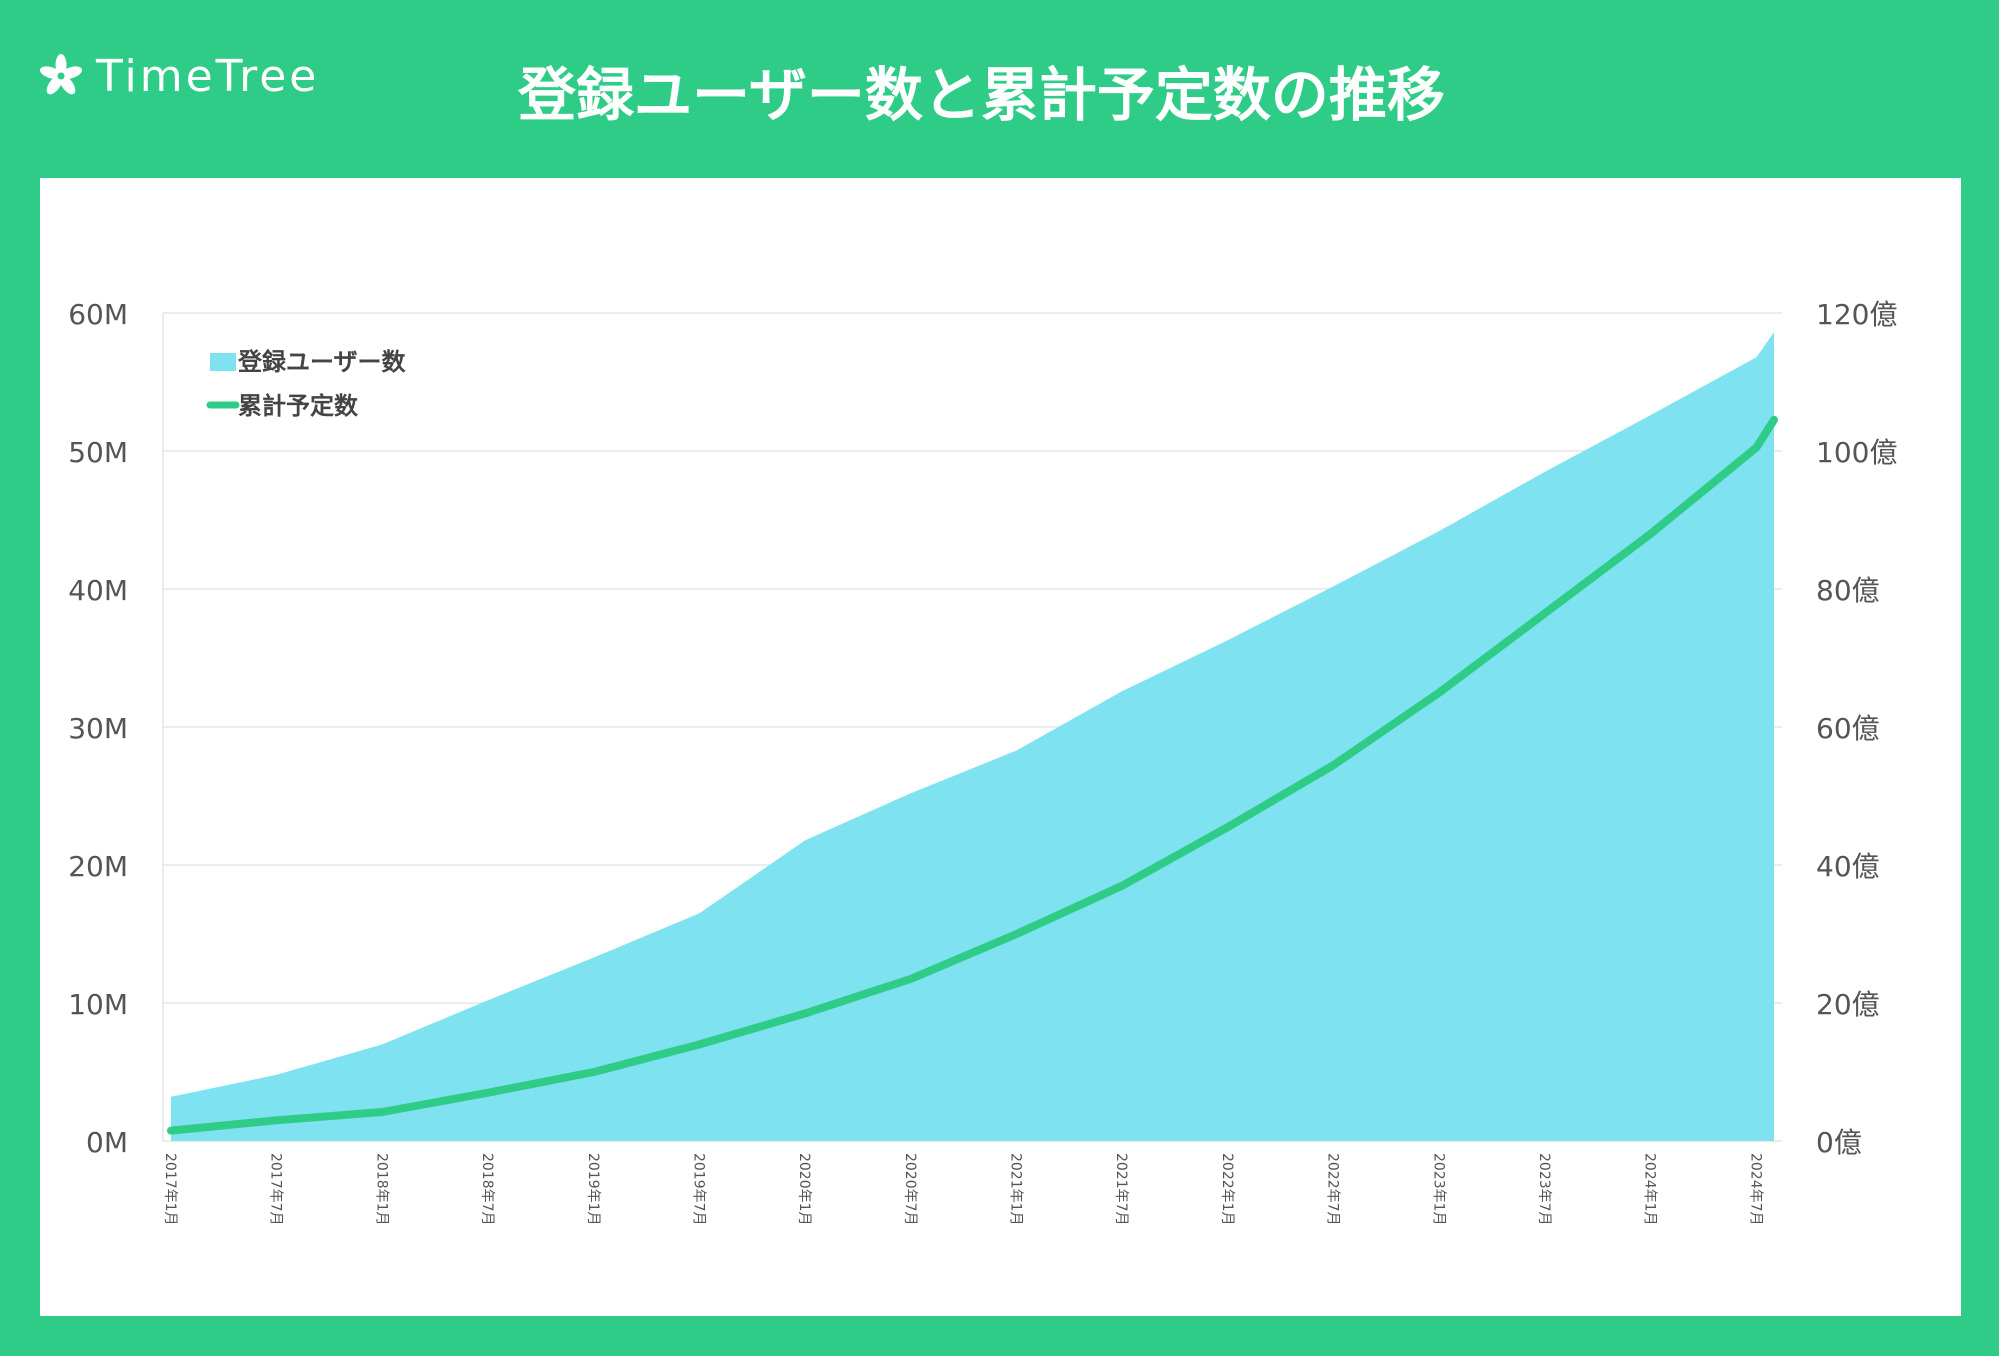  What do you see at coordinates (98, 314) in the screenshot?
I see `left-tick-label: 60M` at bounding box center [98, 314].